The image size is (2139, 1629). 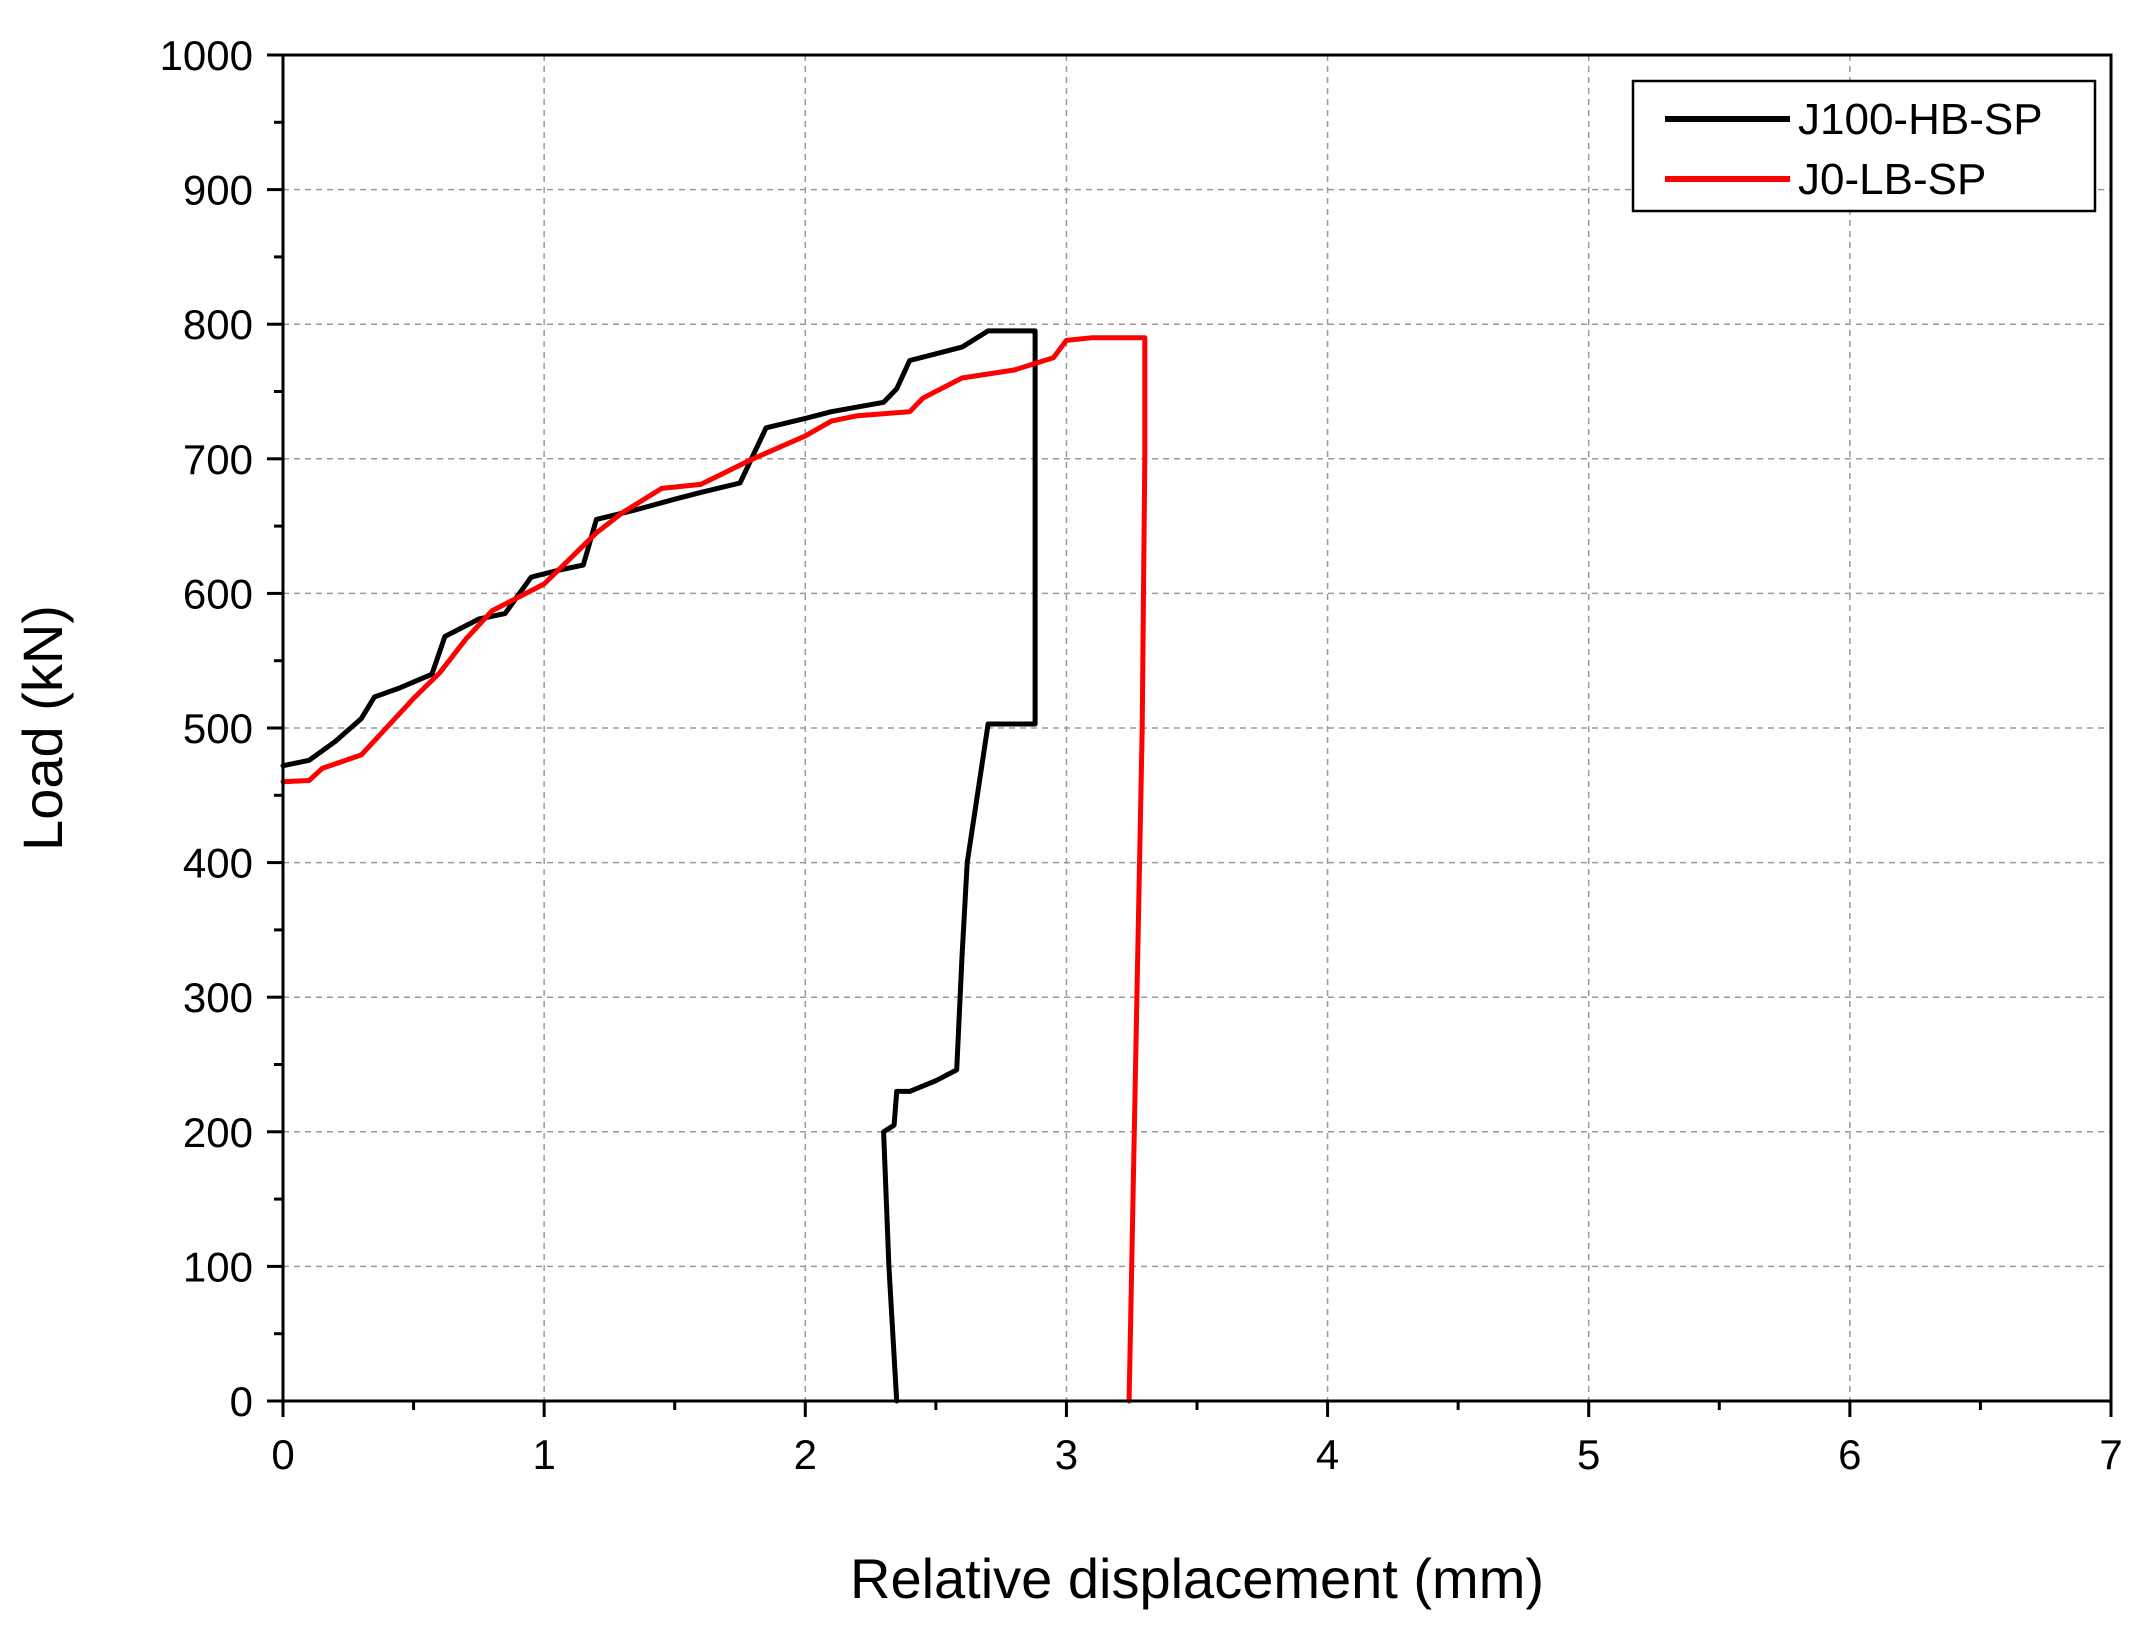 I want to click on x-tick-label: 7, so click(x=2110, y=1454).